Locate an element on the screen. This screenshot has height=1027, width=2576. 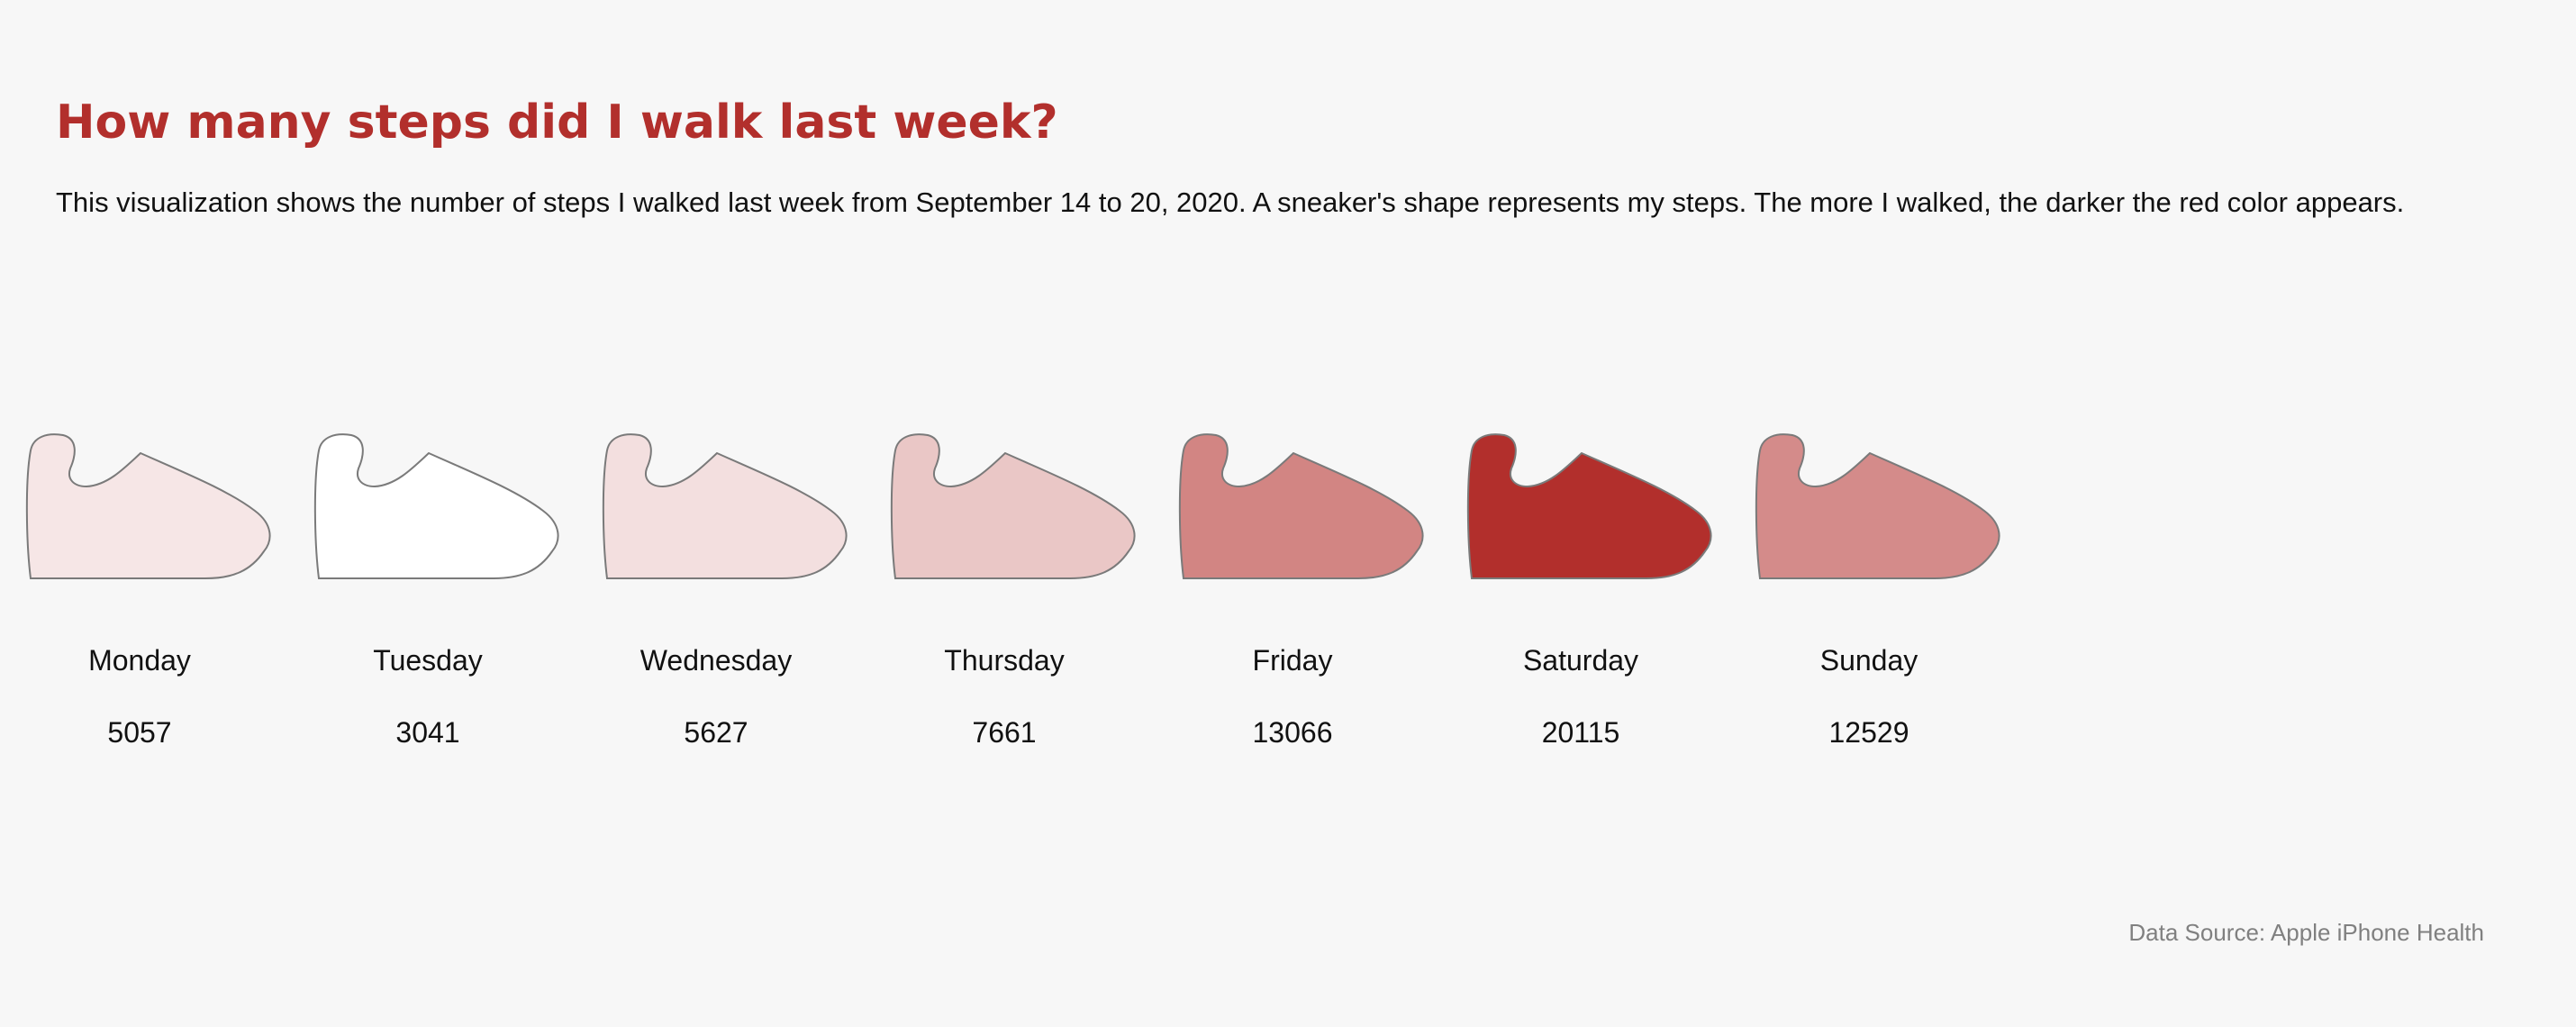
day-label: Monday is located at coordinates (139, 660).